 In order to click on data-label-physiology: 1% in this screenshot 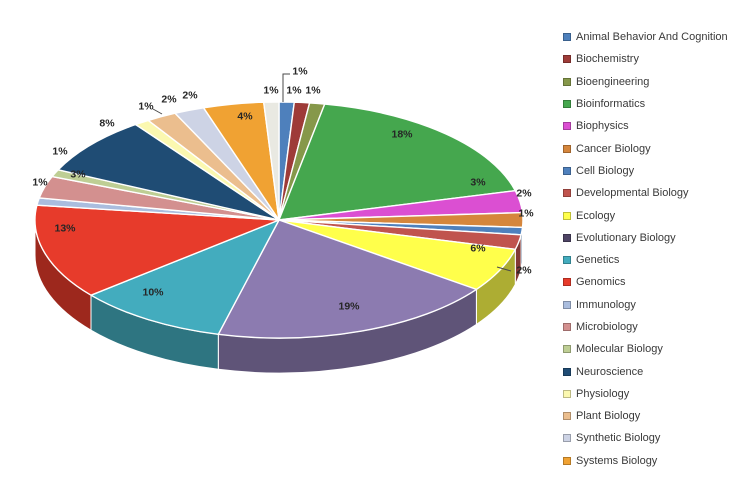, I will do `click(146, 107)`.